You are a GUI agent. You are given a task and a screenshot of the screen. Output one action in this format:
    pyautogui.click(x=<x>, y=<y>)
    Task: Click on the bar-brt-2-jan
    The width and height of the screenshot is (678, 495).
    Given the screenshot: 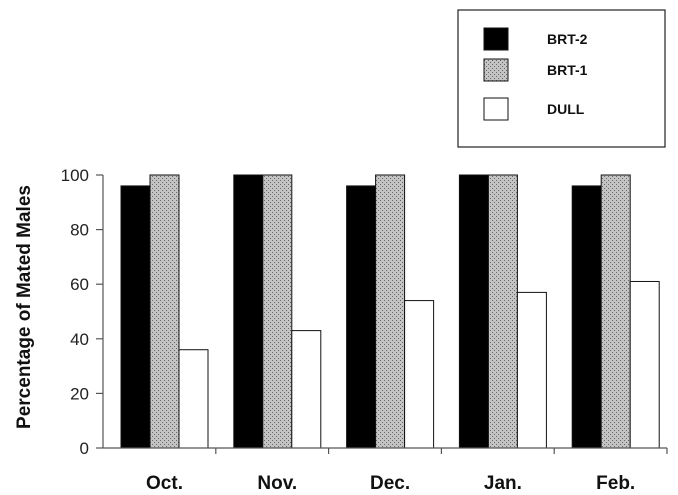 What is the action you would take?
    pyautogui.click(x=473, y=311)
    